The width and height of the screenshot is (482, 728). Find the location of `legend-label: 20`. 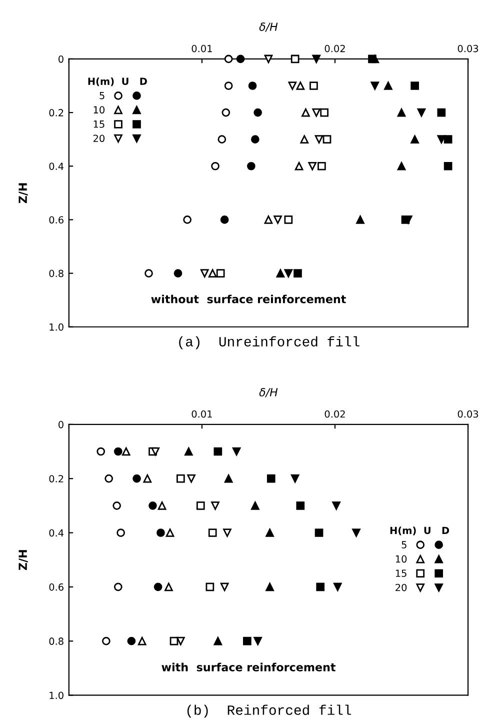

legend-label: 20 is located at coordinates (401, 588).